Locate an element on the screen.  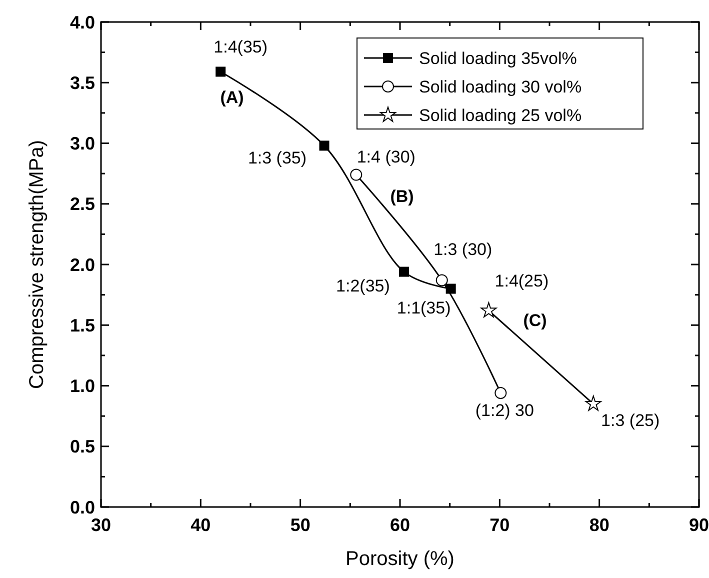
legend-label: Solid loading 25 vol% is located at coordinates (500, 115).